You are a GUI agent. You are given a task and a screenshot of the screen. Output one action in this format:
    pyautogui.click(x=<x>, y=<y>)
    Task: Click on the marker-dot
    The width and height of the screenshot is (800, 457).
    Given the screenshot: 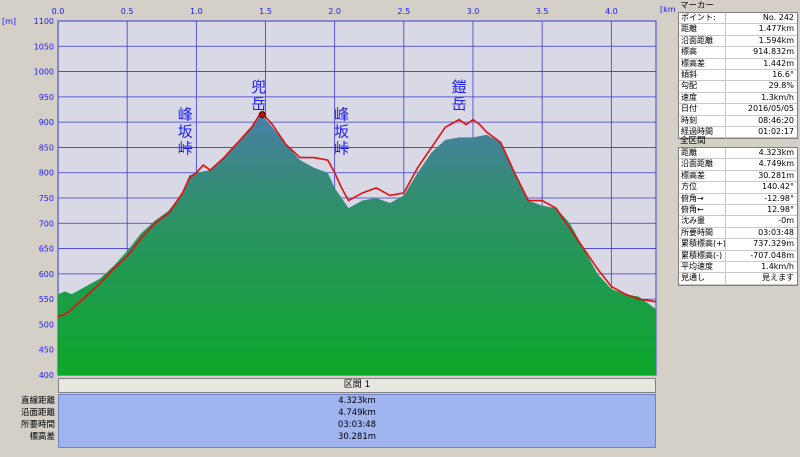 What is the action you would take?
    pyautogui.click(x=262, y=115)
    